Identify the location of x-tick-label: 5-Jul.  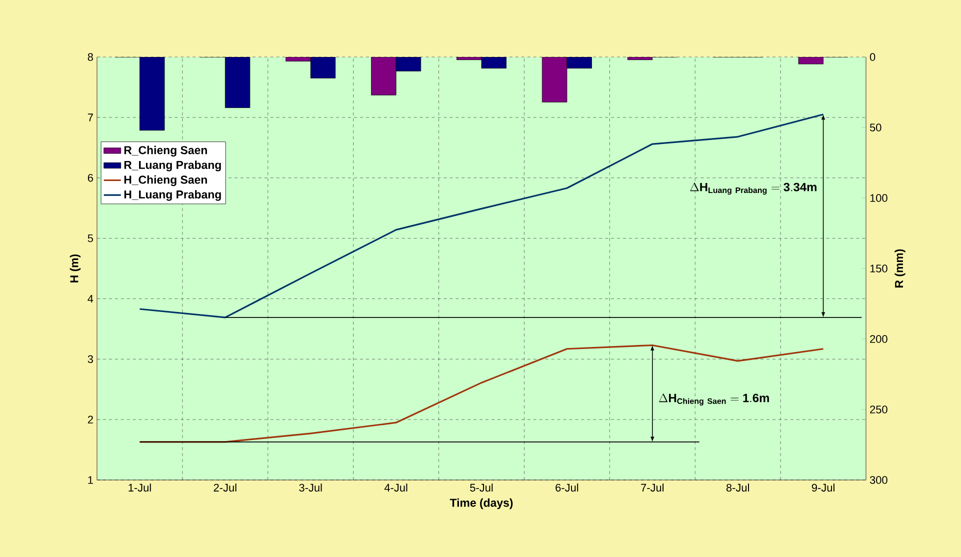
(481, 488).